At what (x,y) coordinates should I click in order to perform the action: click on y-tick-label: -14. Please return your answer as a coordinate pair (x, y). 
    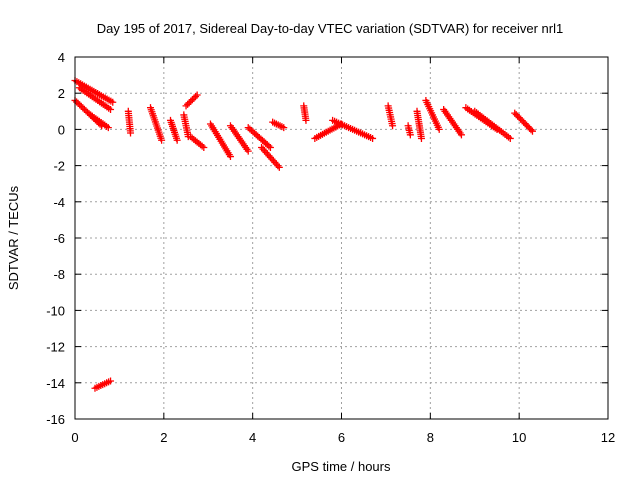
    Looking at the image, I should click on (55, 383).